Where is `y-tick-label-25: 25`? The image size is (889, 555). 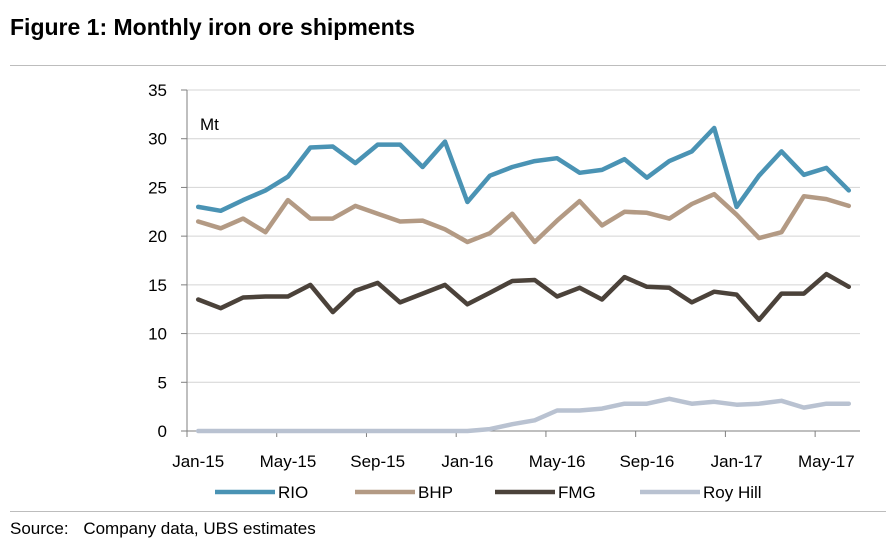
y-tick-label-25: 25 is located at coordinates (157, 187).